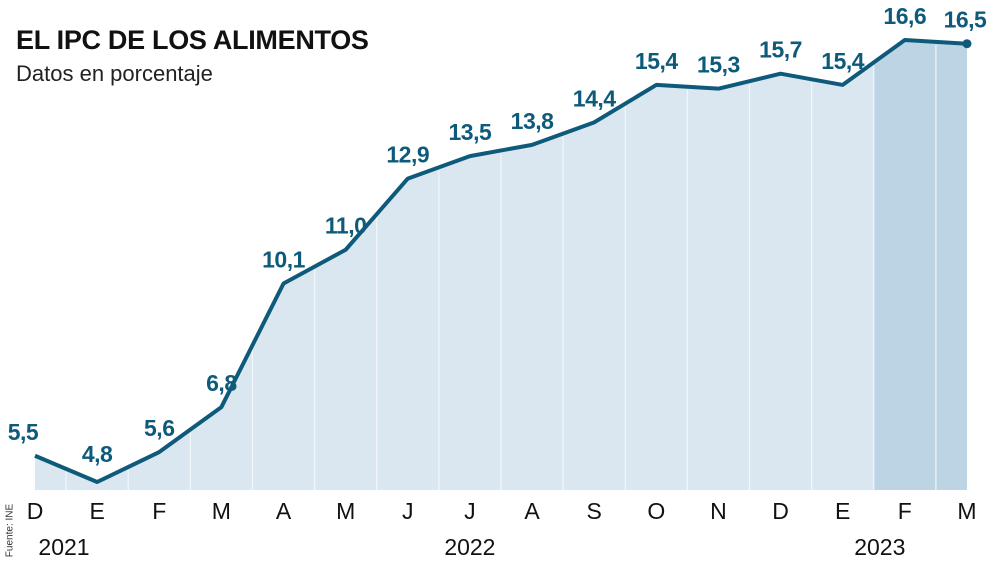  What do you see at coordinates (114, 73) in the screenshot?
I see `chart-subtitle: Datos en porcentaje` at bounding box center [114, 73].